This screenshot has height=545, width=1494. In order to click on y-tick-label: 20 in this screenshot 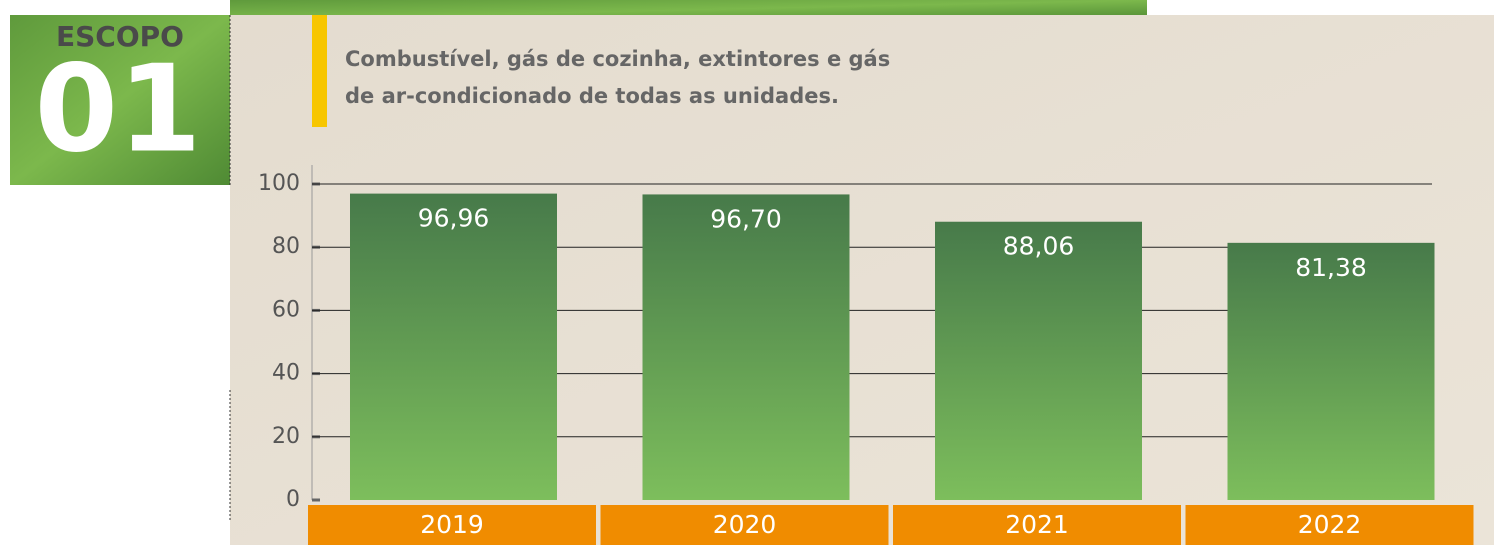, I will do `click(286, 436)`.